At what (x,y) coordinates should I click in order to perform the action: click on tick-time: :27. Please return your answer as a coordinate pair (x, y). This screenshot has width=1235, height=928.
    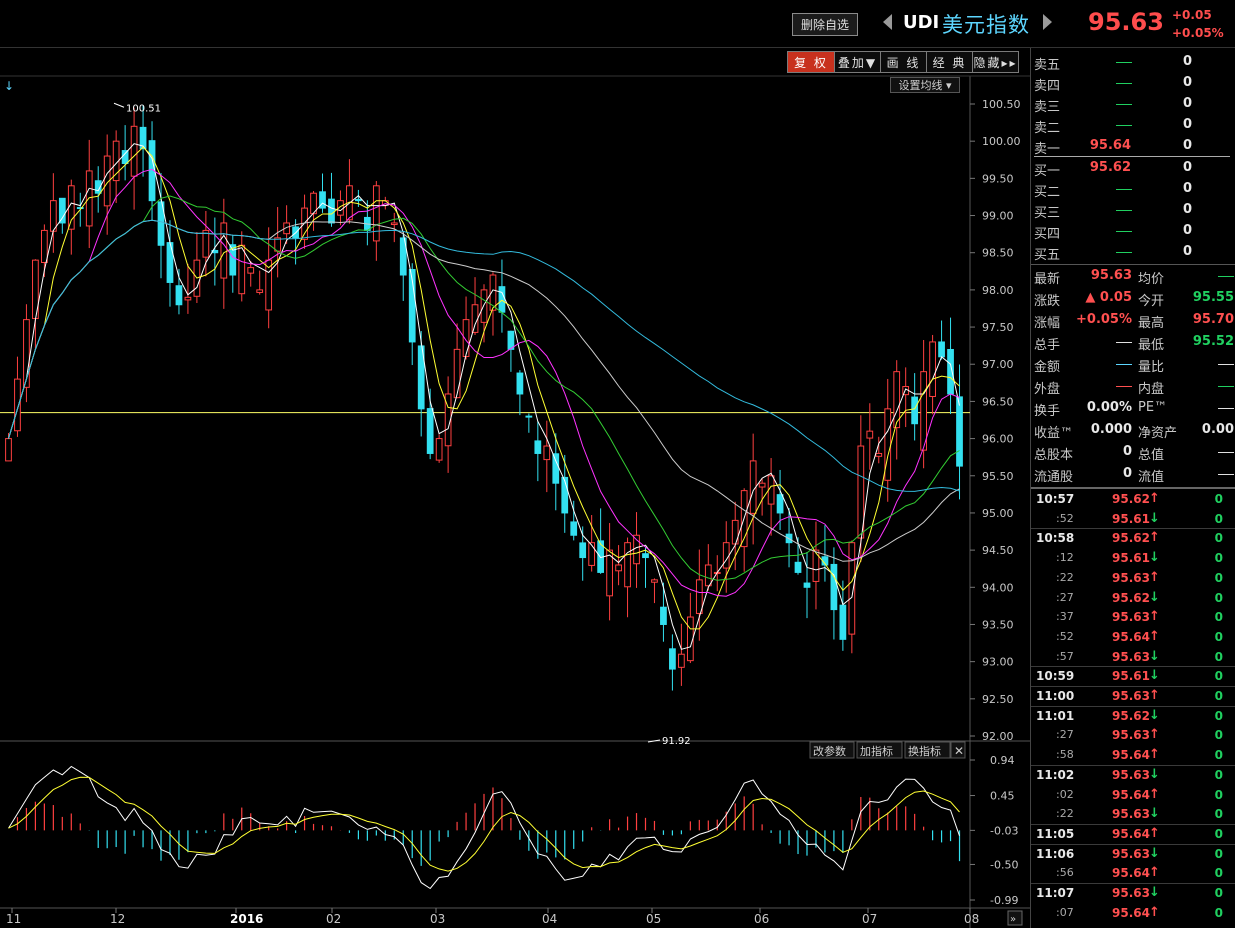
    Looking at the image, I should click on (1065, 735).